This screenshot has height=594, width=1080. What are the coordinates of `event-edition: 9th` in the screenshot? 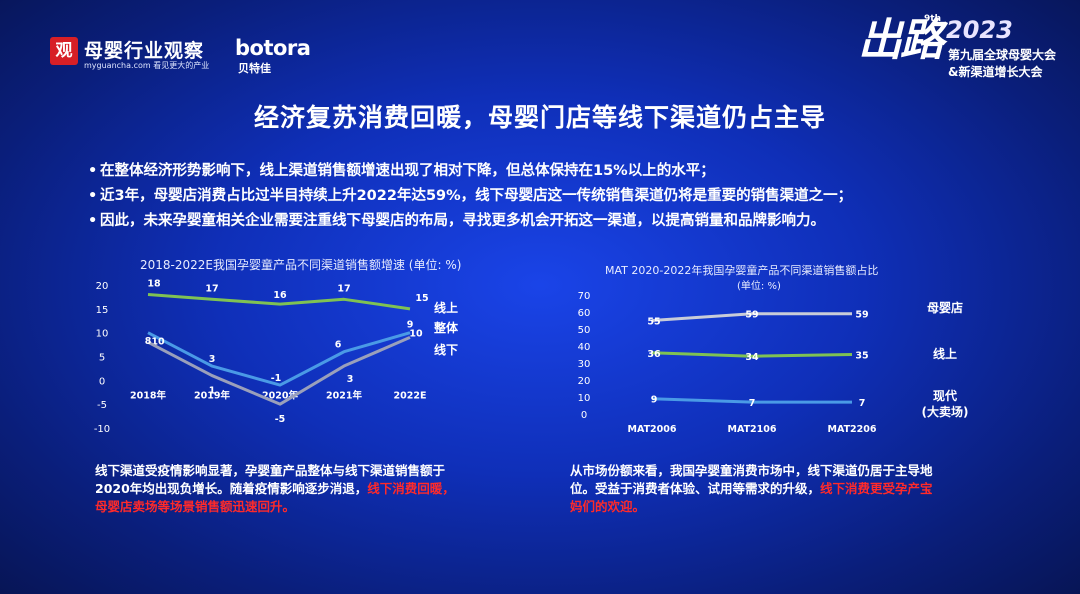 It's located at (932, 19).